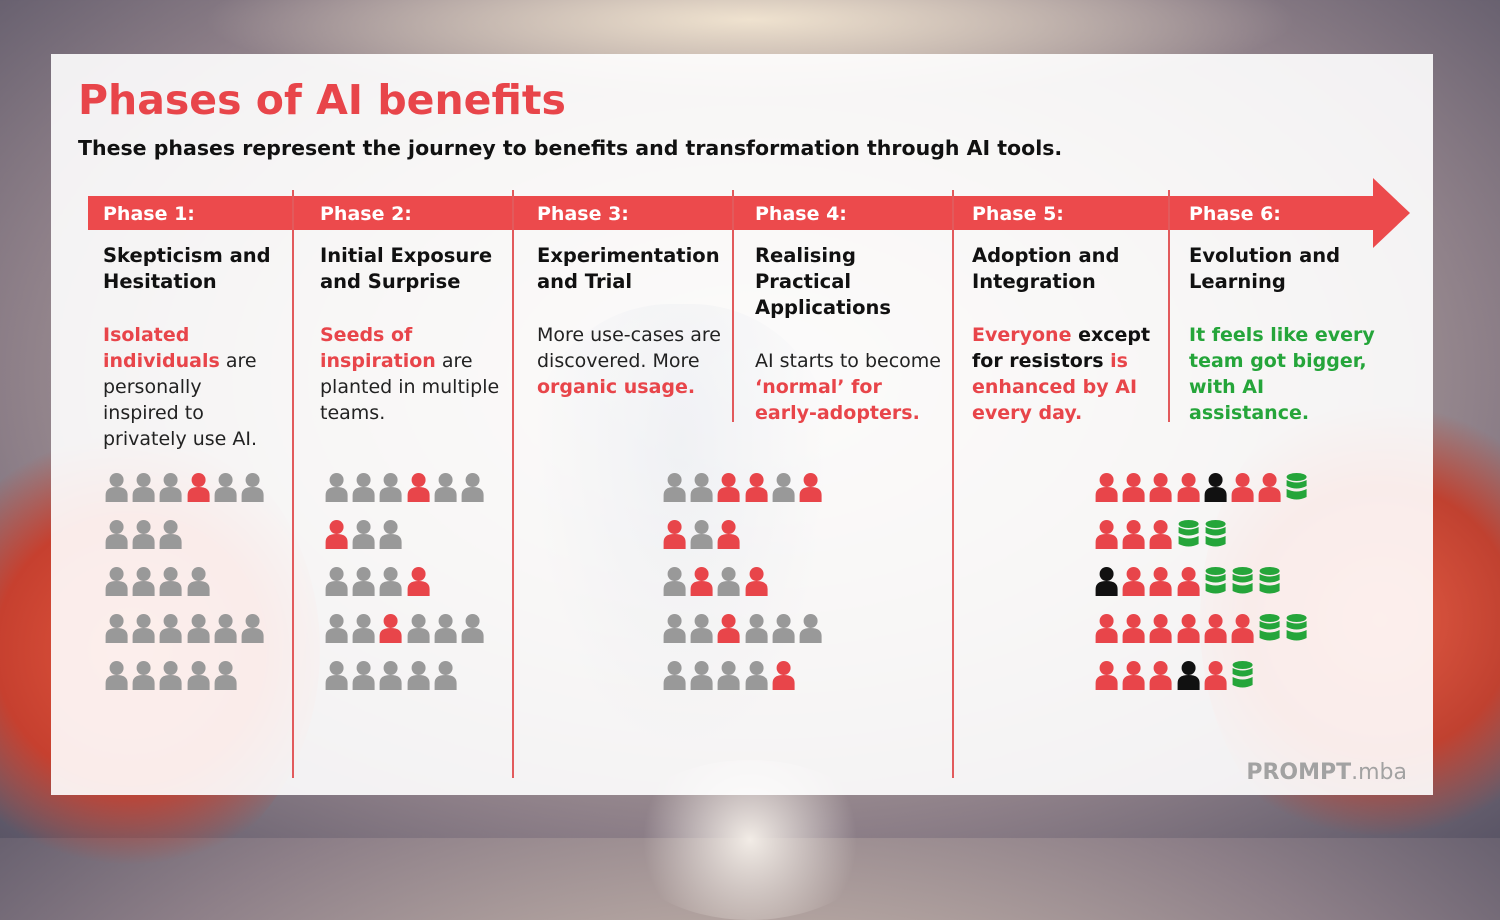 This screenshot has height=920, width=1500. I want to click on page-title: Phases of AI benefits, so click(322, 100).